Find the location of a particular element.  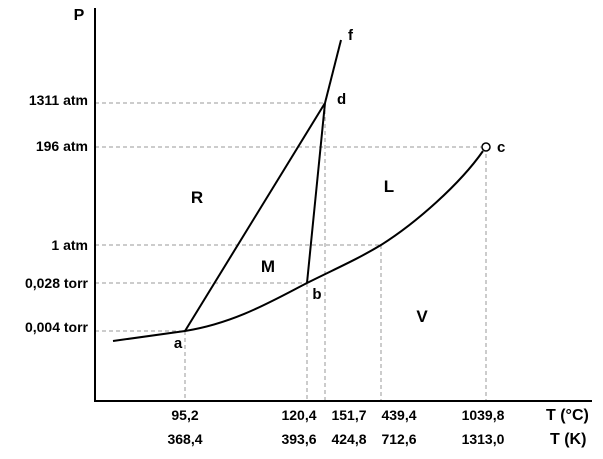

temp-tick-labels-kelvin: 368,4 393,6 424,8 712,6 1313,0 is located at coordinates (335, 439).